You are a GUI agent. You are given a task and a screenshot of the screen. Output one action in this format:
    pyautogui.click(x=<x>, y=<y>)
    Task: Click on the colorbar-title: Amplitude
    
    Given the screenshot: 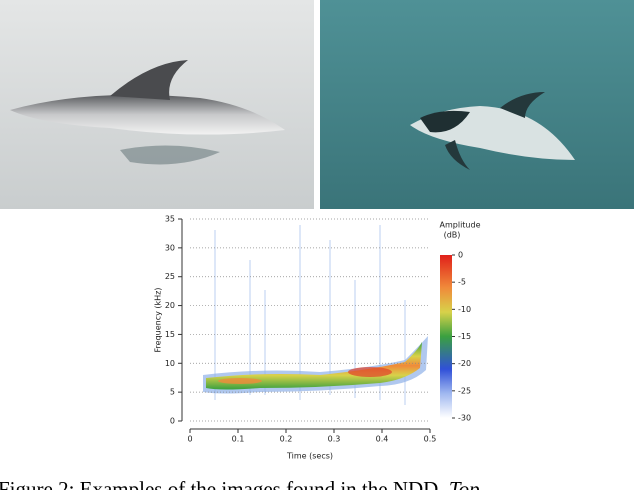 What is the action you would take?
    pyautogui.click(x=460, y=225)
    